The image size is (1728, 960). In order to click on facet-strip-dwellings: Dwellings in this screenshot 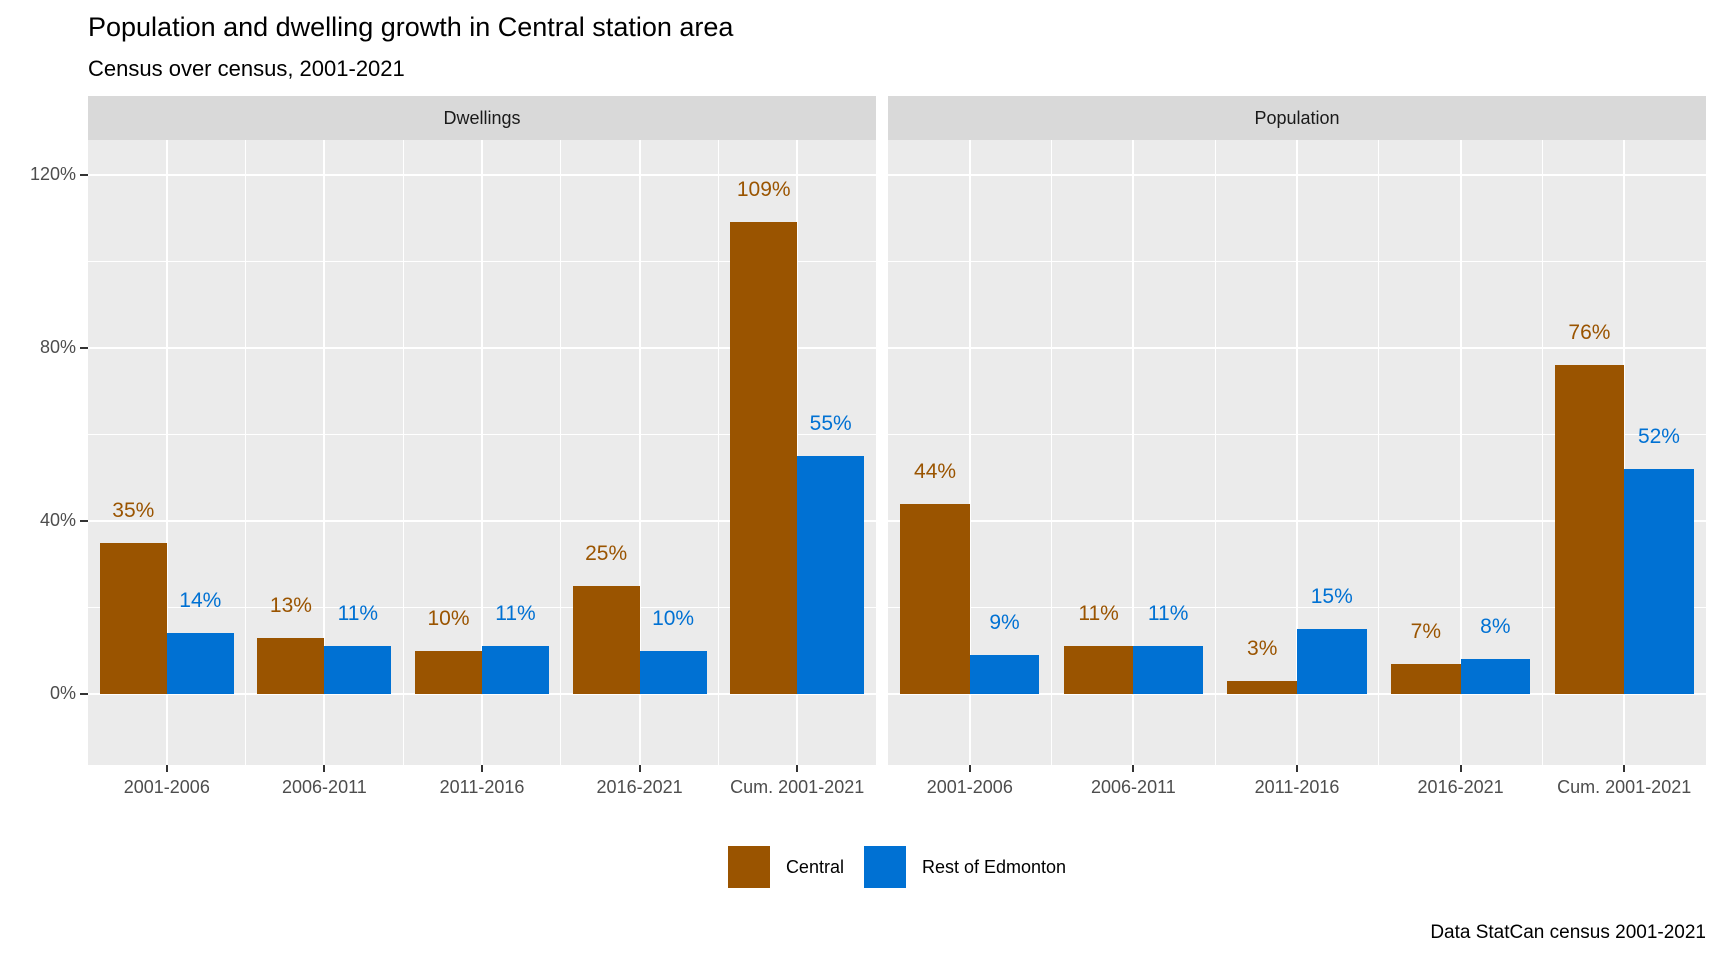, I will do `click(482, 118)`.